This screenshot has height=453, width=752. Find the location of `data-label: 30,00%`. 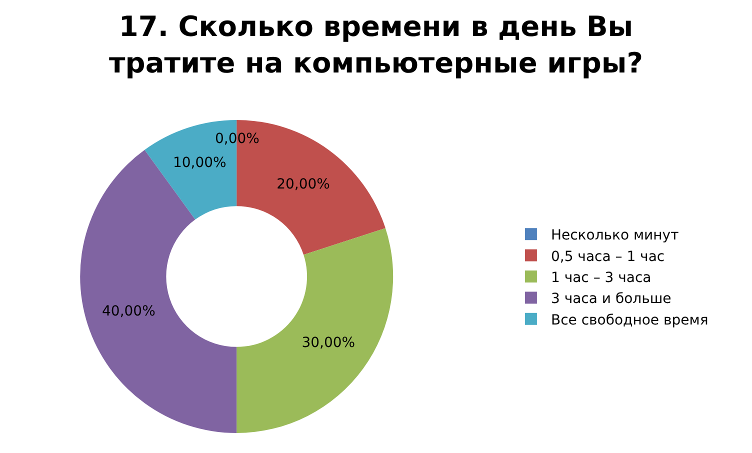

data-label: 30,00% is located at coordinates (329, 343).